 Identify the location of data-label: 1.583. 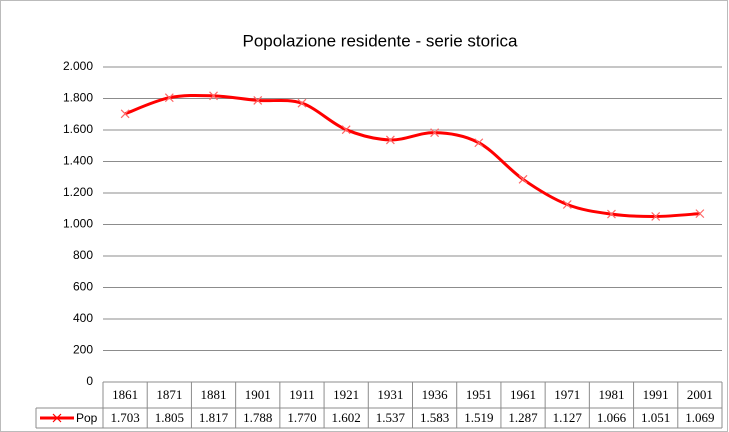
(434, 417).